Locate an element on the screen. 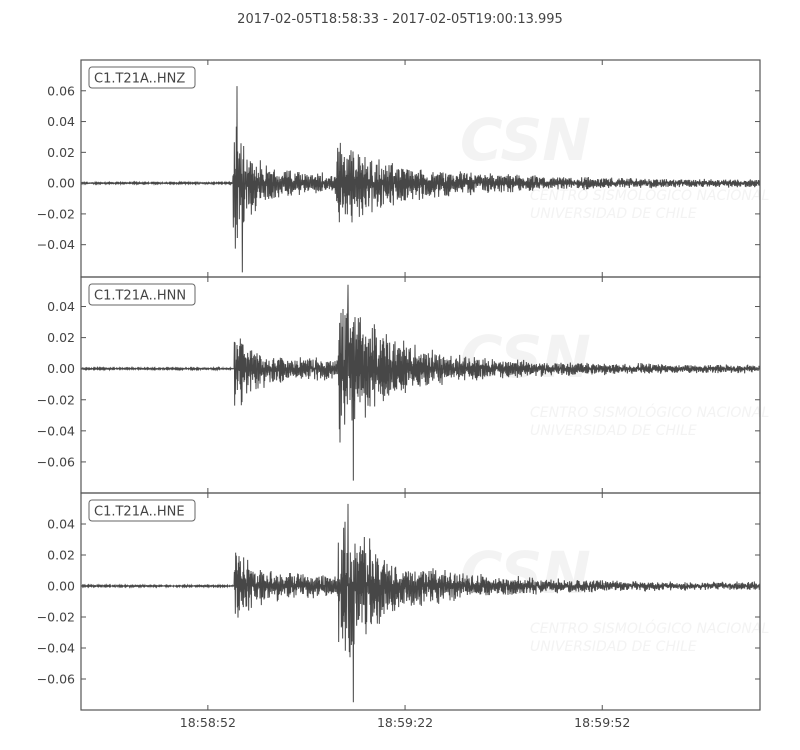 The width and height of the screenshot is (800, 750). x-tick-label: 18:58:52 is located at coordinates (208, 722).